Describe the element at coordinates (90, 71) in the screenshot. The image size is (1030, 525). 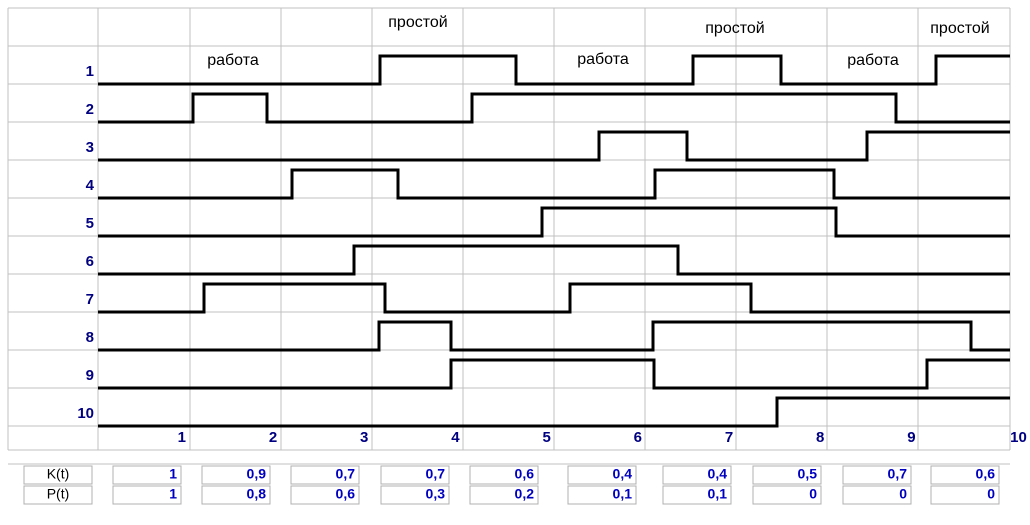
I see `row-label: 1` at that location.